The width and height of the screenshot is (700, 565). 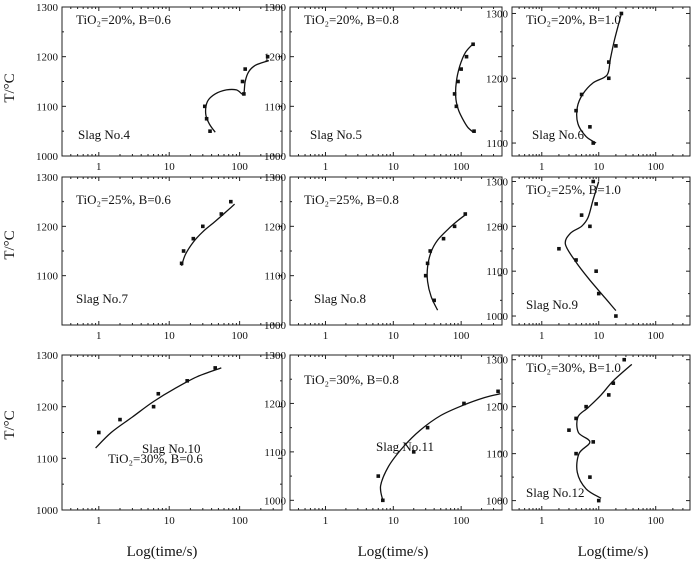 I want to click on condition-label: TiO₂=30%, B=0.6, so click(x=155, y=458).